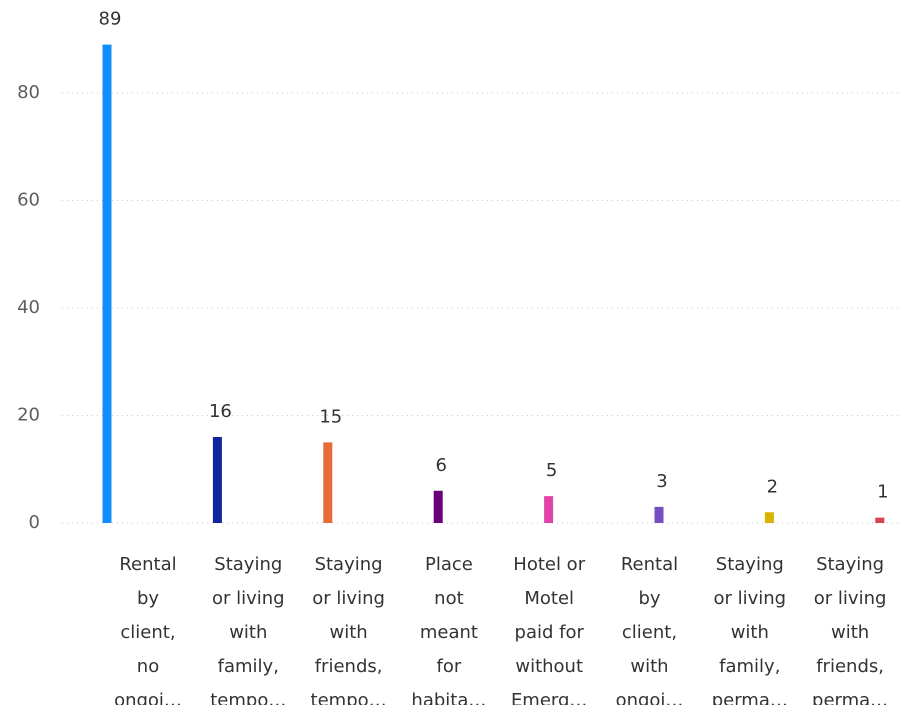 The width and height of the screenshot is (907, 705). I want to click on value-label: 15, so click(330, 416).